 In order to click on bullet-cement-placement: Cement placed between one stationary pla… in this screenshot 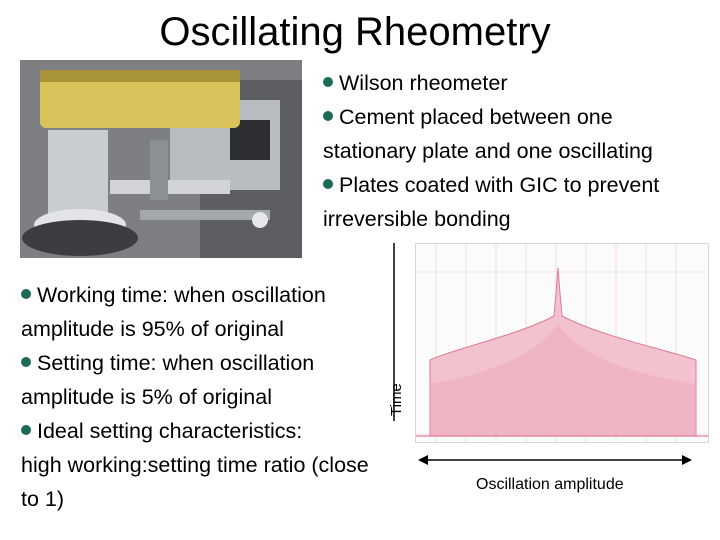, I will do `click(488, 134)`.